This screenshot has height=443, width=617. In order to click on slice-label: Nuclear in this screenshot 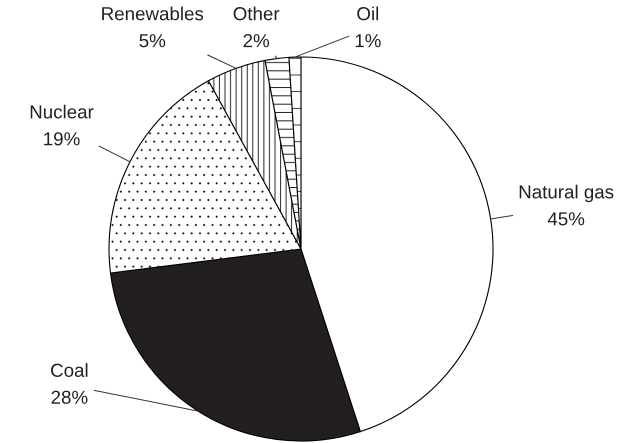, I will do `click(62, 111)`.